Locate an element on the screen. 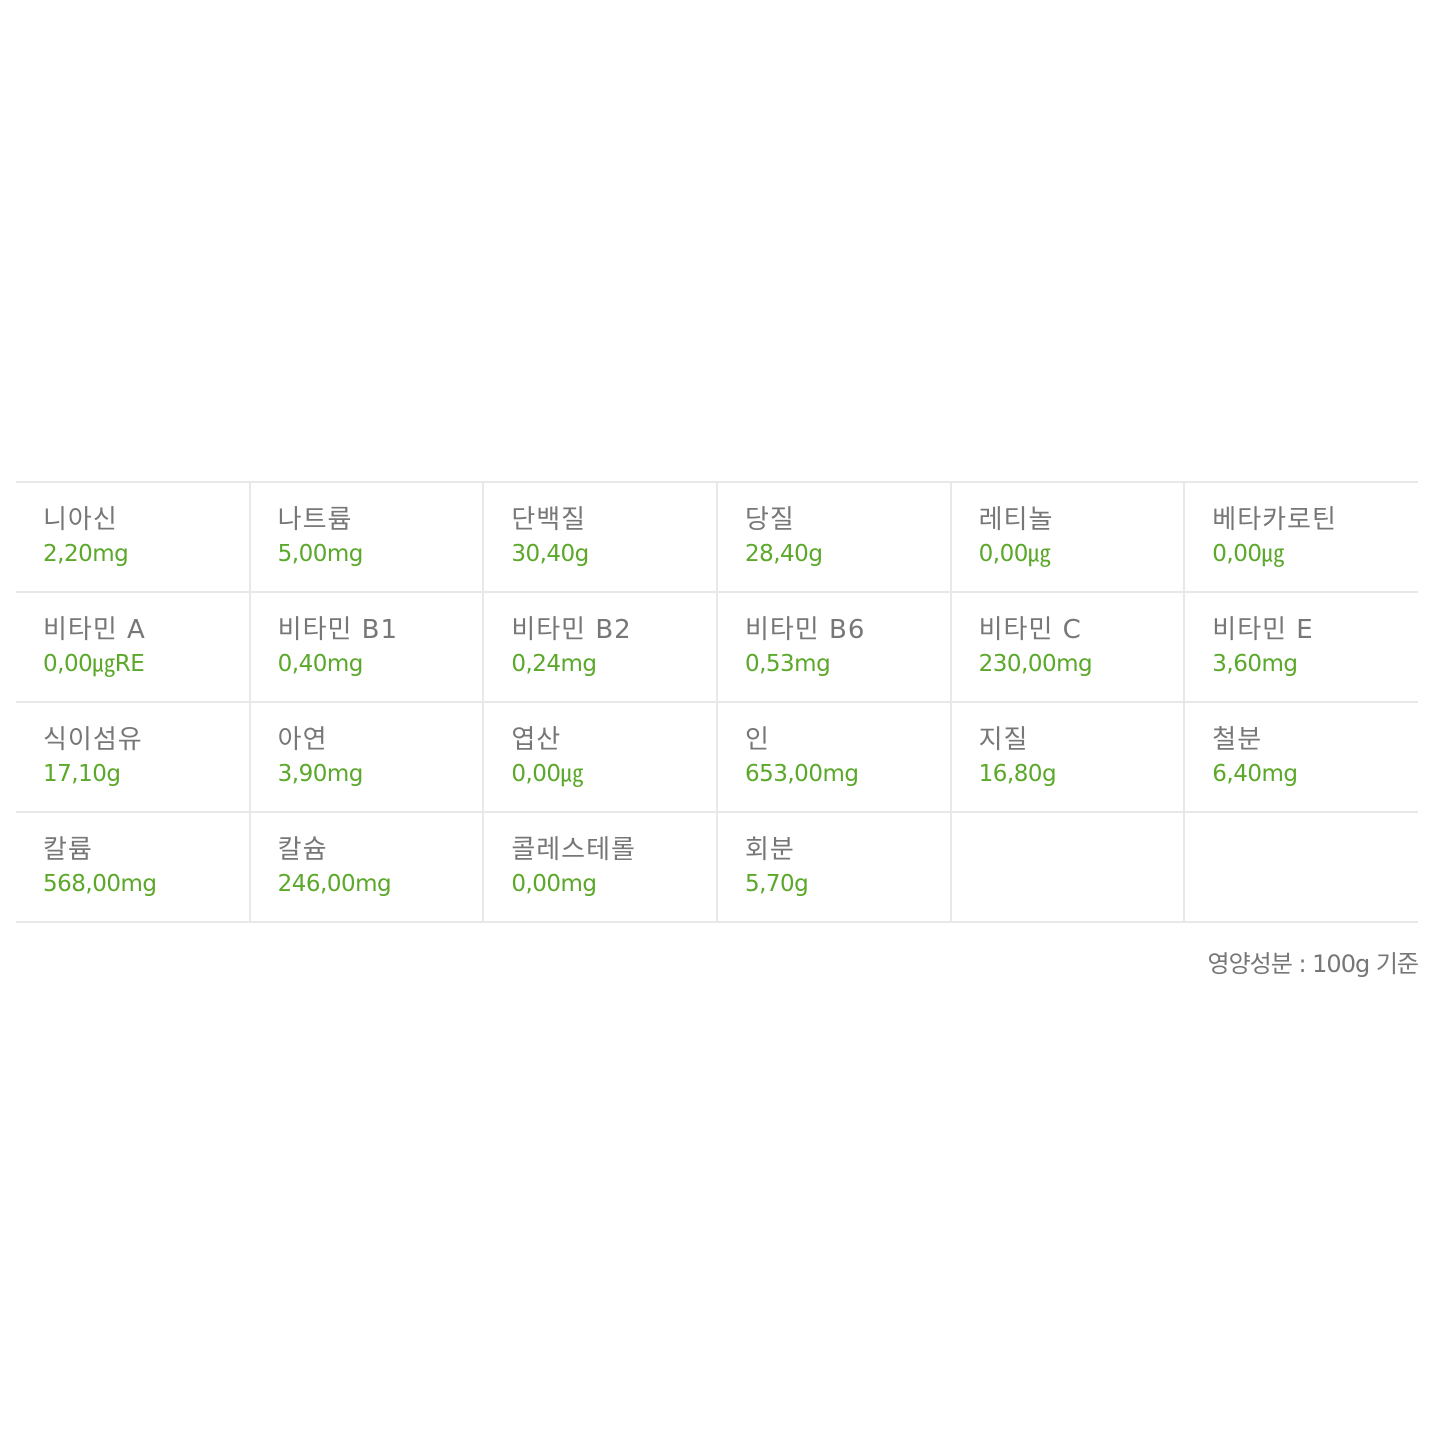  nutrient-name: 나트륨 is located at coordinates (315, 520).